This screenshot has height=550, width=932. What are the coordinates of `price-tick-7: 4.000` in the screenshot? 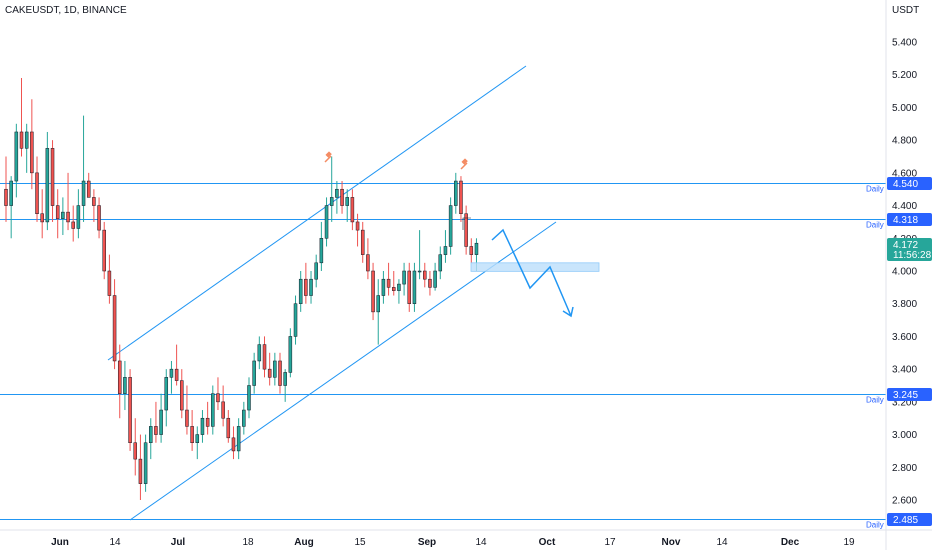 It's located at (904, 272).